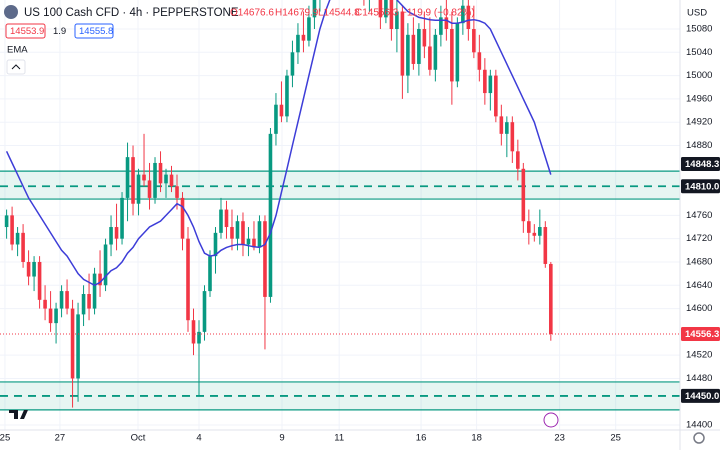 Image resolution: width=720 pixels, height=476 pixels. What do you see at coordinates (699, 75) in the screenshot?
I see `y-tick-label: 15000` at bounding box center [699, 75].